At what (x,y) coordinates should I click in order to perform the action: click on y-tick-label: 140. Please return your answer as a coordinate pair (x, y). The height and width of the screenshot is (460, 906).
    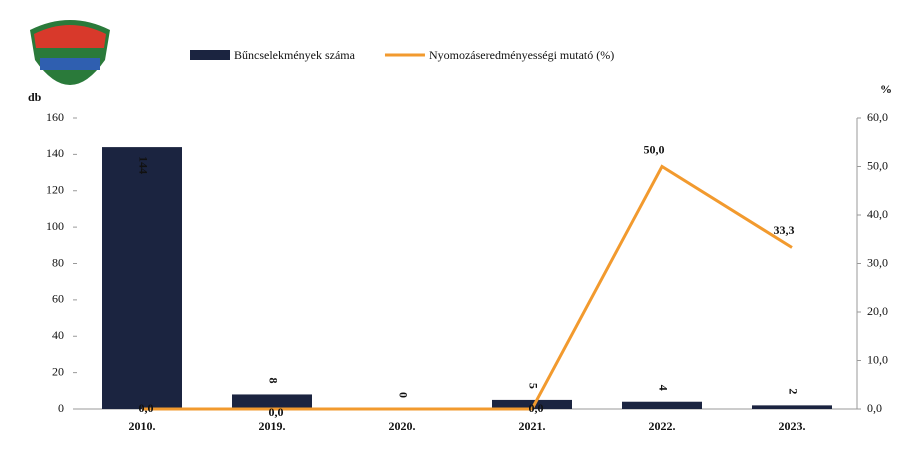
    Looking at the image, I should click on (55, 153).